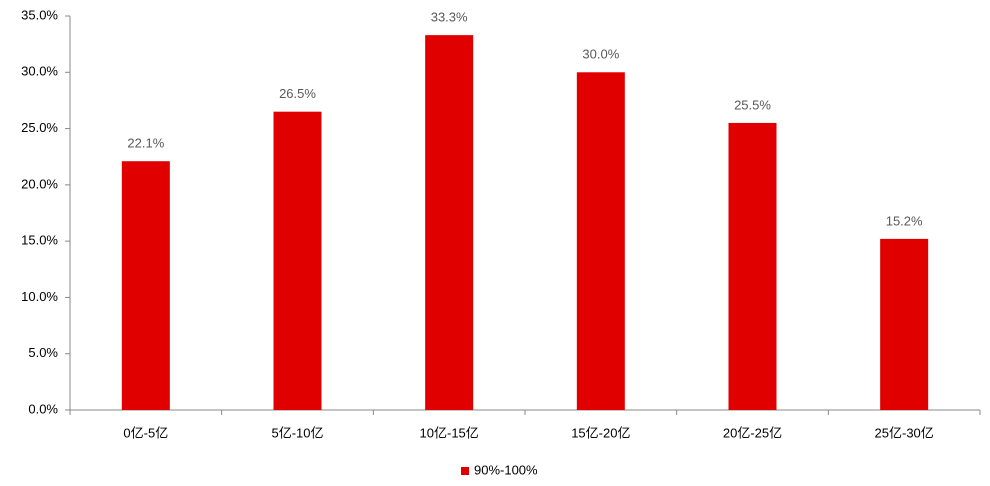  Describe the element at coordinates (145, 143) in the screenshot. I see `value-label: 22.1%` at that location.